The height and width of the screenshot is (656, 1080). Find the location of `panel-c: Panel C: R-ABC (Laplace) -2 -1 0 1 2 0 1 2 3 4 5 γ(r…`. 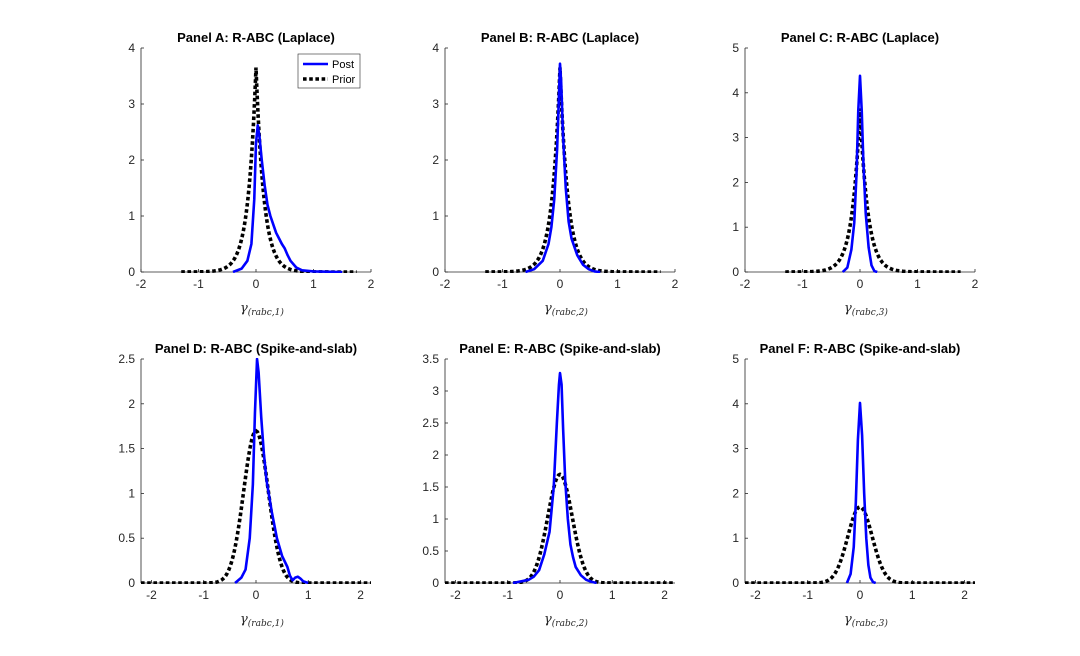

panel-c: Panel C: R-ABC (Laplace) -2 -1 0 1 2 0 1 2 3 4 5 γ(r… is located at coordinates (855, 174).